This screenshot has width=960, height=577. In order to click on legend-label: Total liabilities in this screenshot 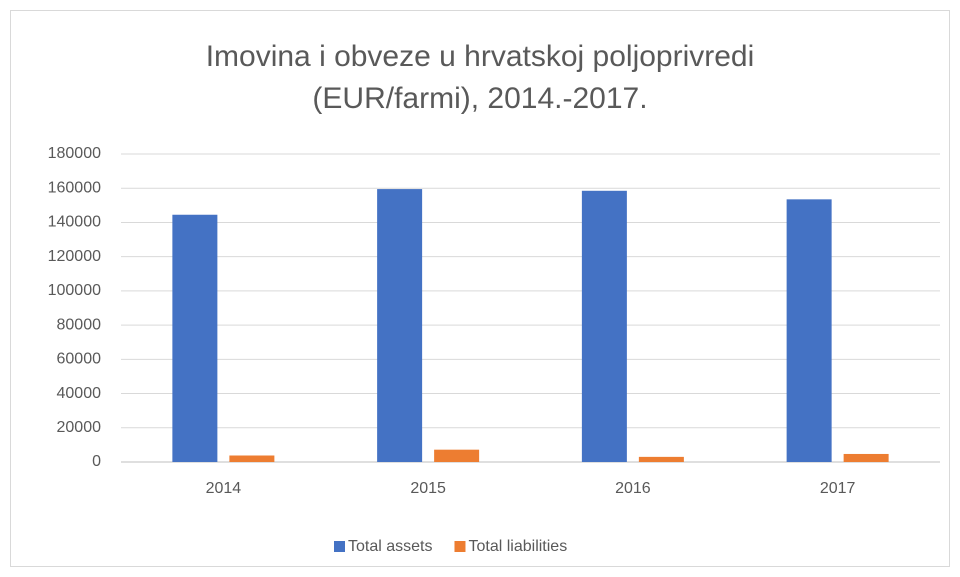, I will do `click(517, 546)`.